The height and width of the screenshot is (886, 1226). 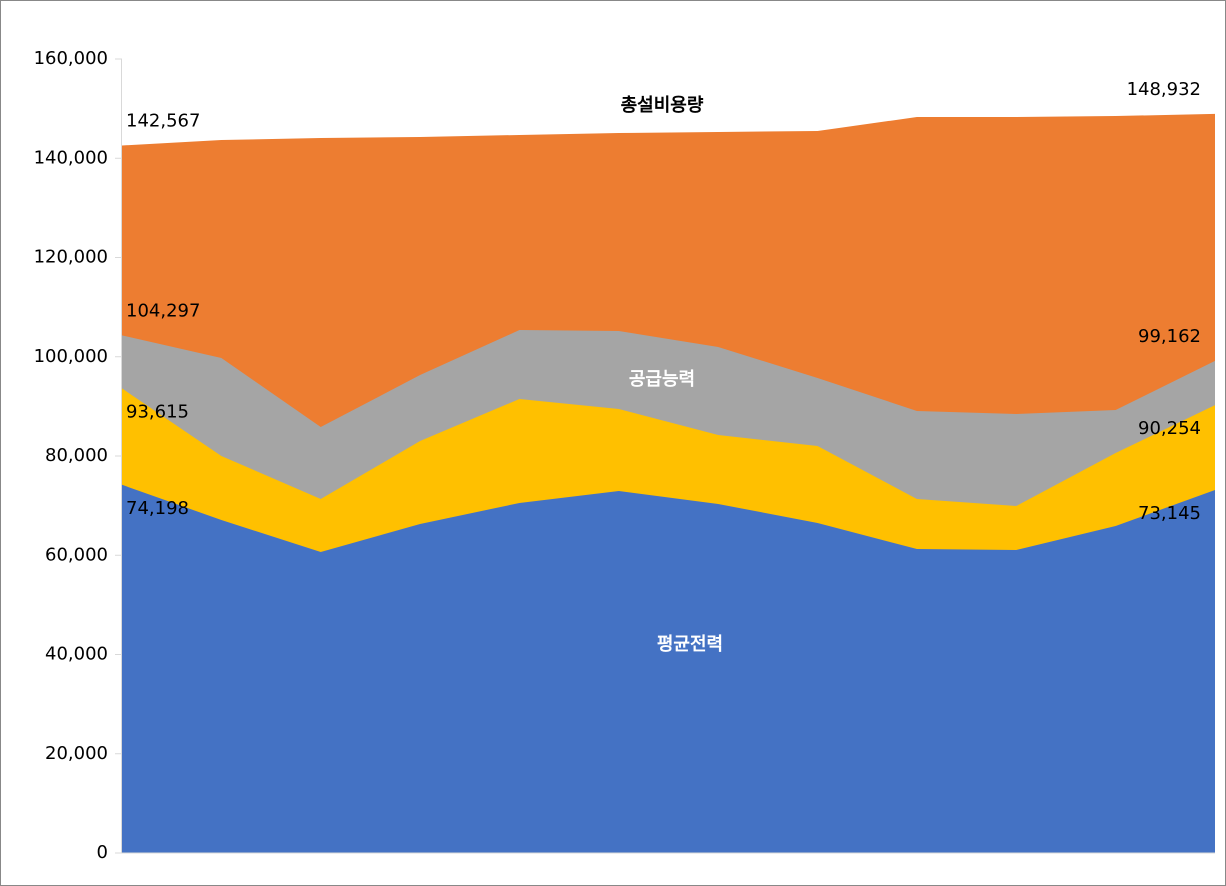 I want to click on y-tick-label: 140,000, so click(x=71, y=157).